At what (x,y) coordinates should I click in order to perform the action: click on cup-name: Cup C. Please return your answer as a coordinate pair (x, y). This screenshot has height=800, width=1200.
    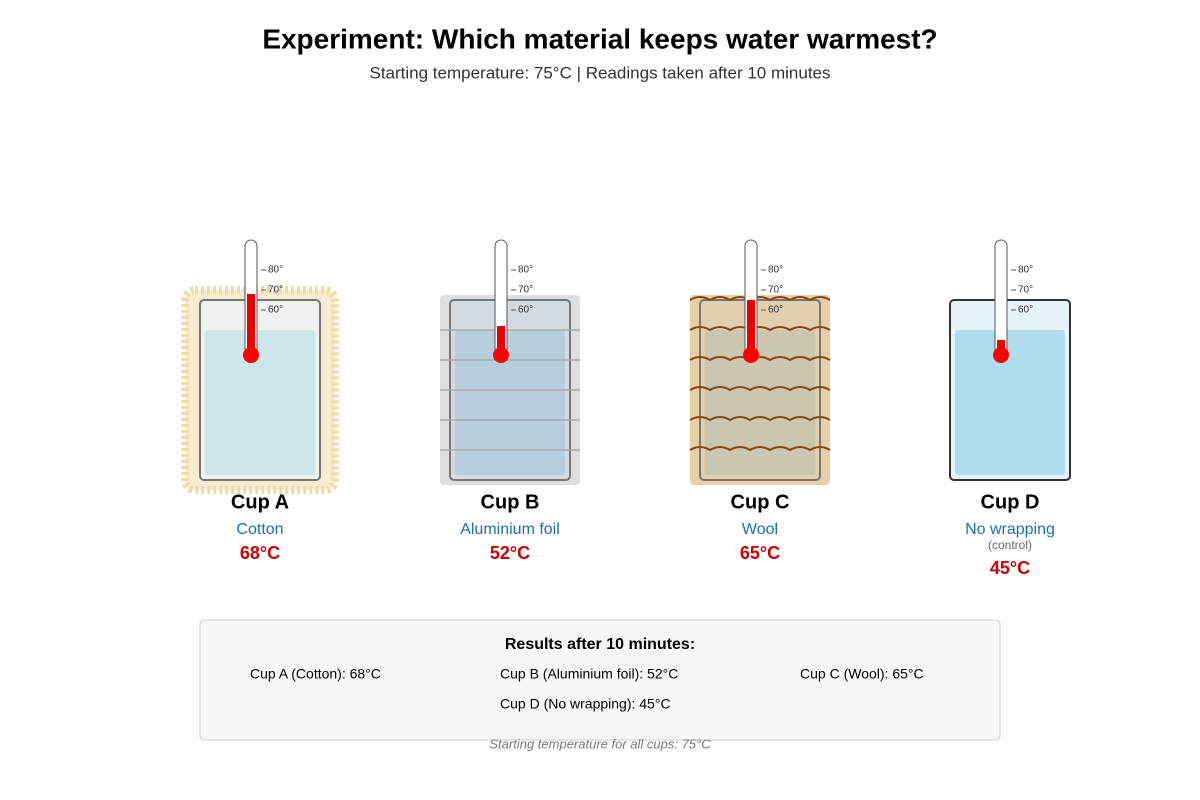
    Looking at the image, I should click on (760, 502).